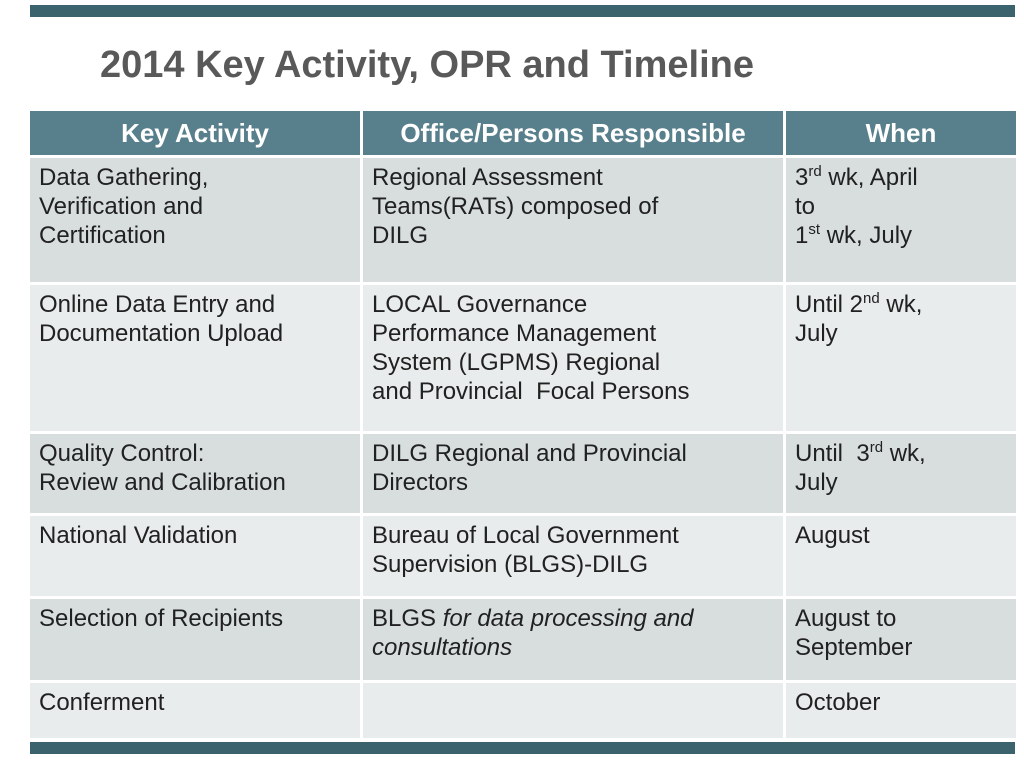  I want to click on cell-text: wk, April to 1, so click(856, 206).